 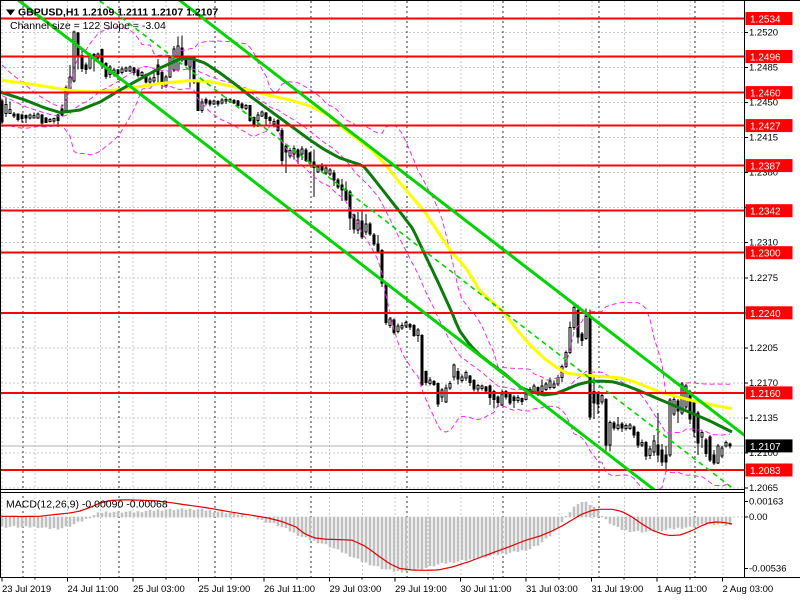 I want to click on svg-text: 1.2415, so click(x=763, y=138).